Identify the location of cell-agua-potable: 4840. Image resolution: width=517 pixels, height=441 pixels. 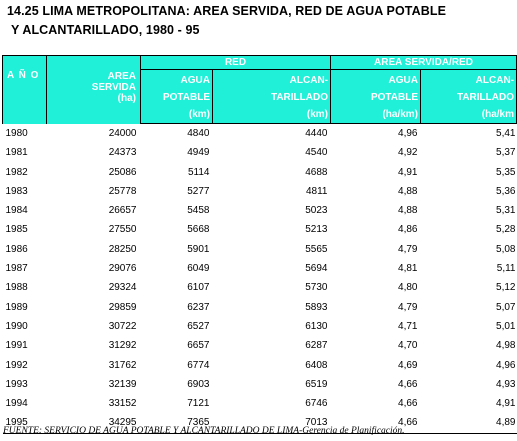
(198, 133).